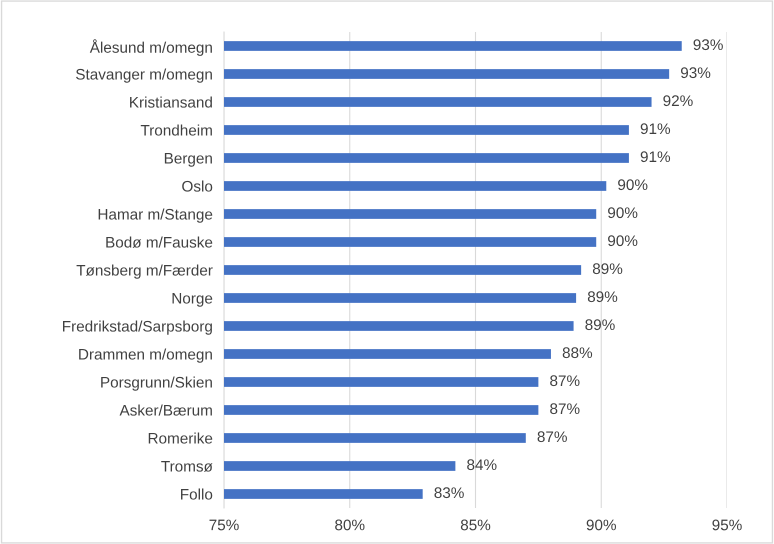 The image size is (774, 544). Describe the element at coordinates (171, 102) in the screenshot. I see `y-tick-label: Kristiansand` at that location.